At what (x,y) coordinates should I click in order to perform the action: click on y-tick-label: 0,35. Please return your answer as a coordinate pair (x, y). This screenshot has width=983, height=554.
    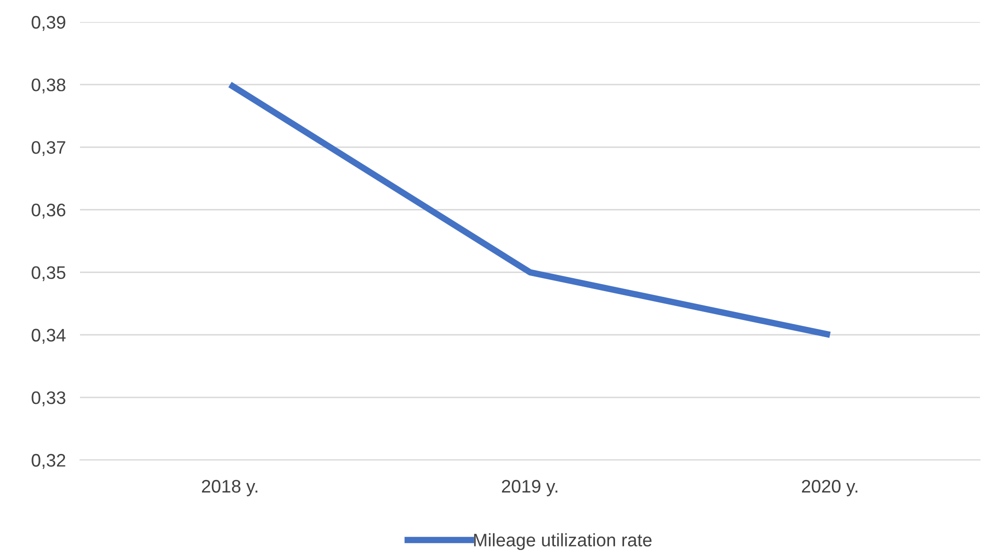
    Looking at the image, I should click on (49, 274).